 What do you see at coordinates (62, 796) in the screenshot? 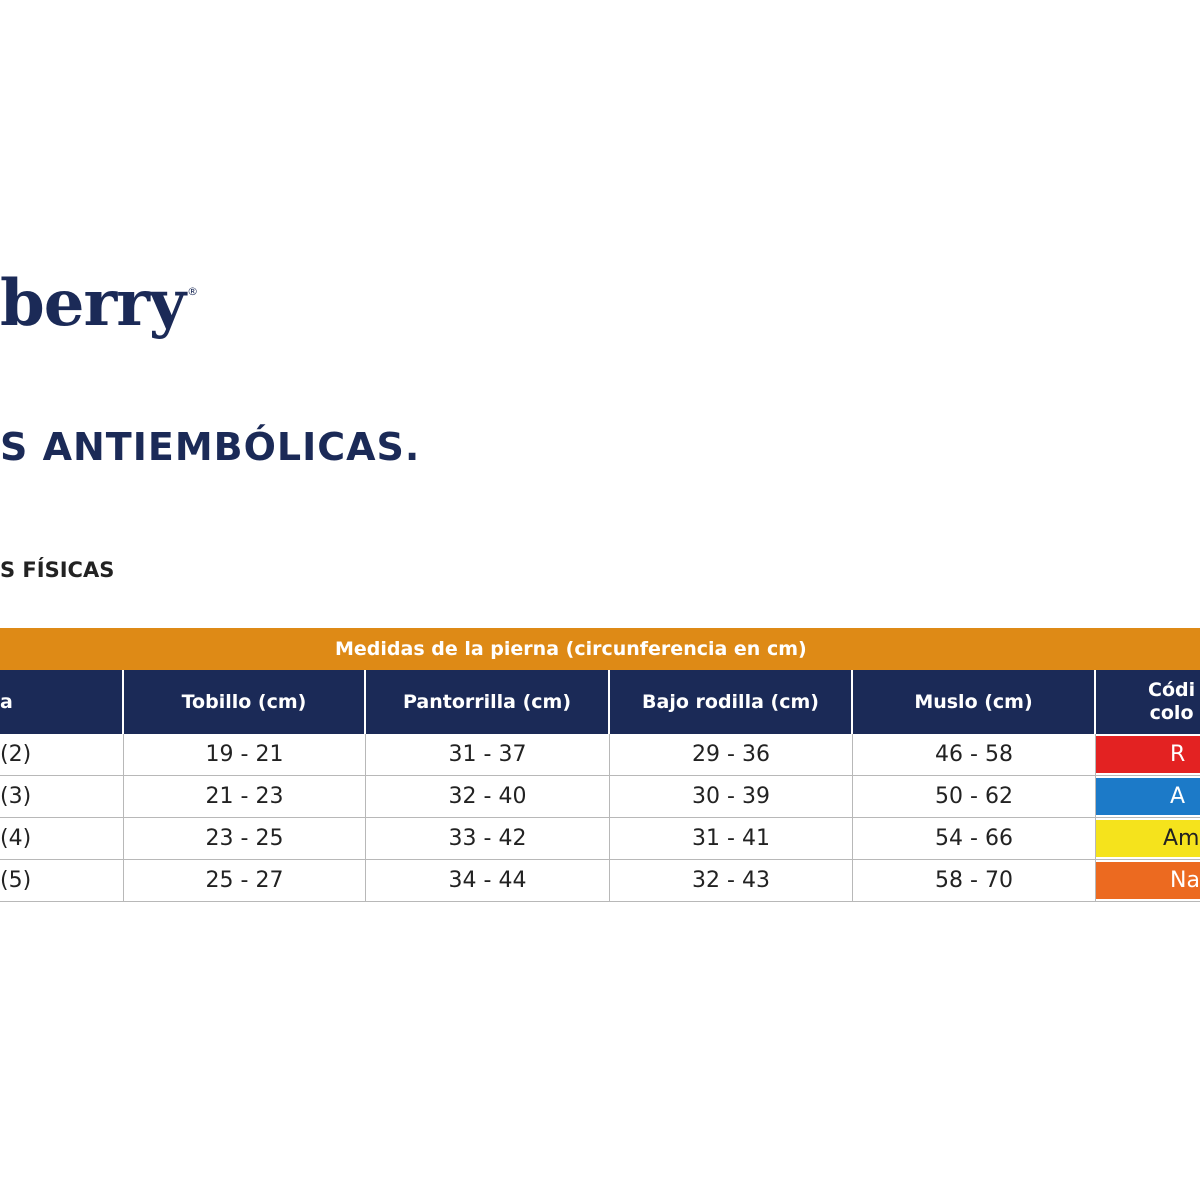
I see `cell-size: (3)` at bounding box center [62, 796].